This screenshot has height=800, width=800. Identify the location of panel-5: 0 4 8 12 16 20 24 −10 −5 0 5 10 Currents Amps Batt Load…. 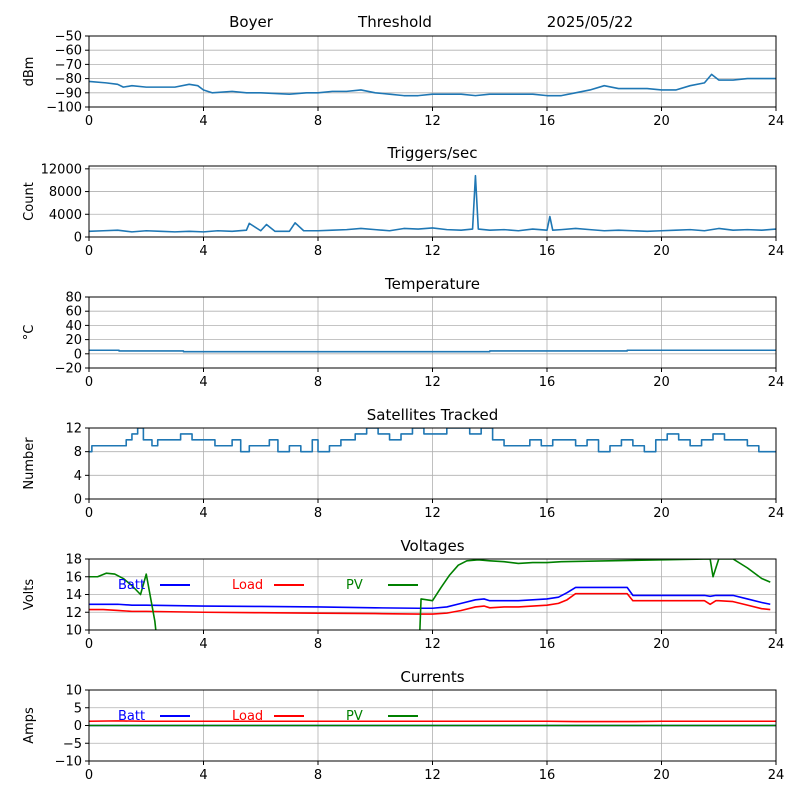
(403, 725).